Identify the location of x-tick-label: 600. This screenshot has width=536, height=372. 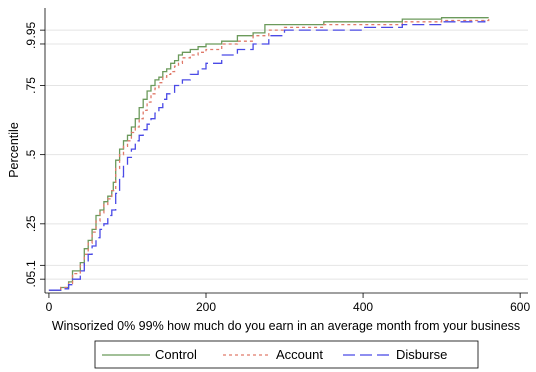
(520, 307).